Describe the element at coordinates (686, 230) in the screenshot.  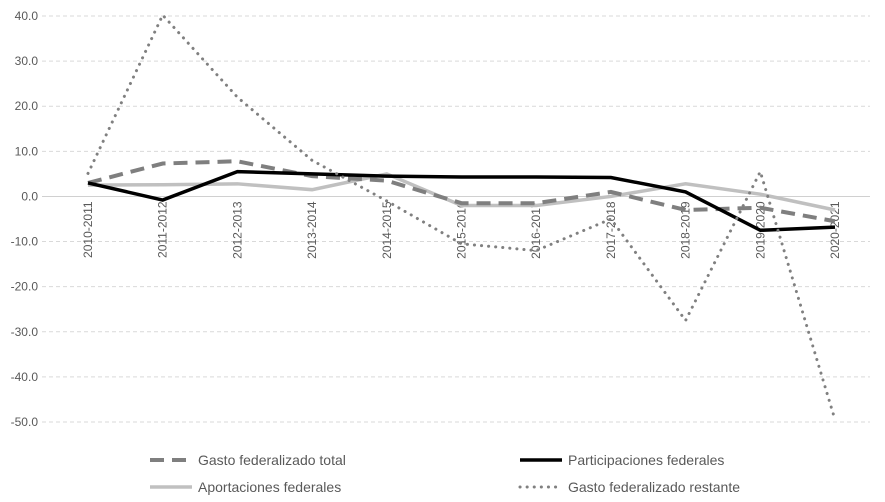
I see `x-tick-label: 2018-2019` at that location.